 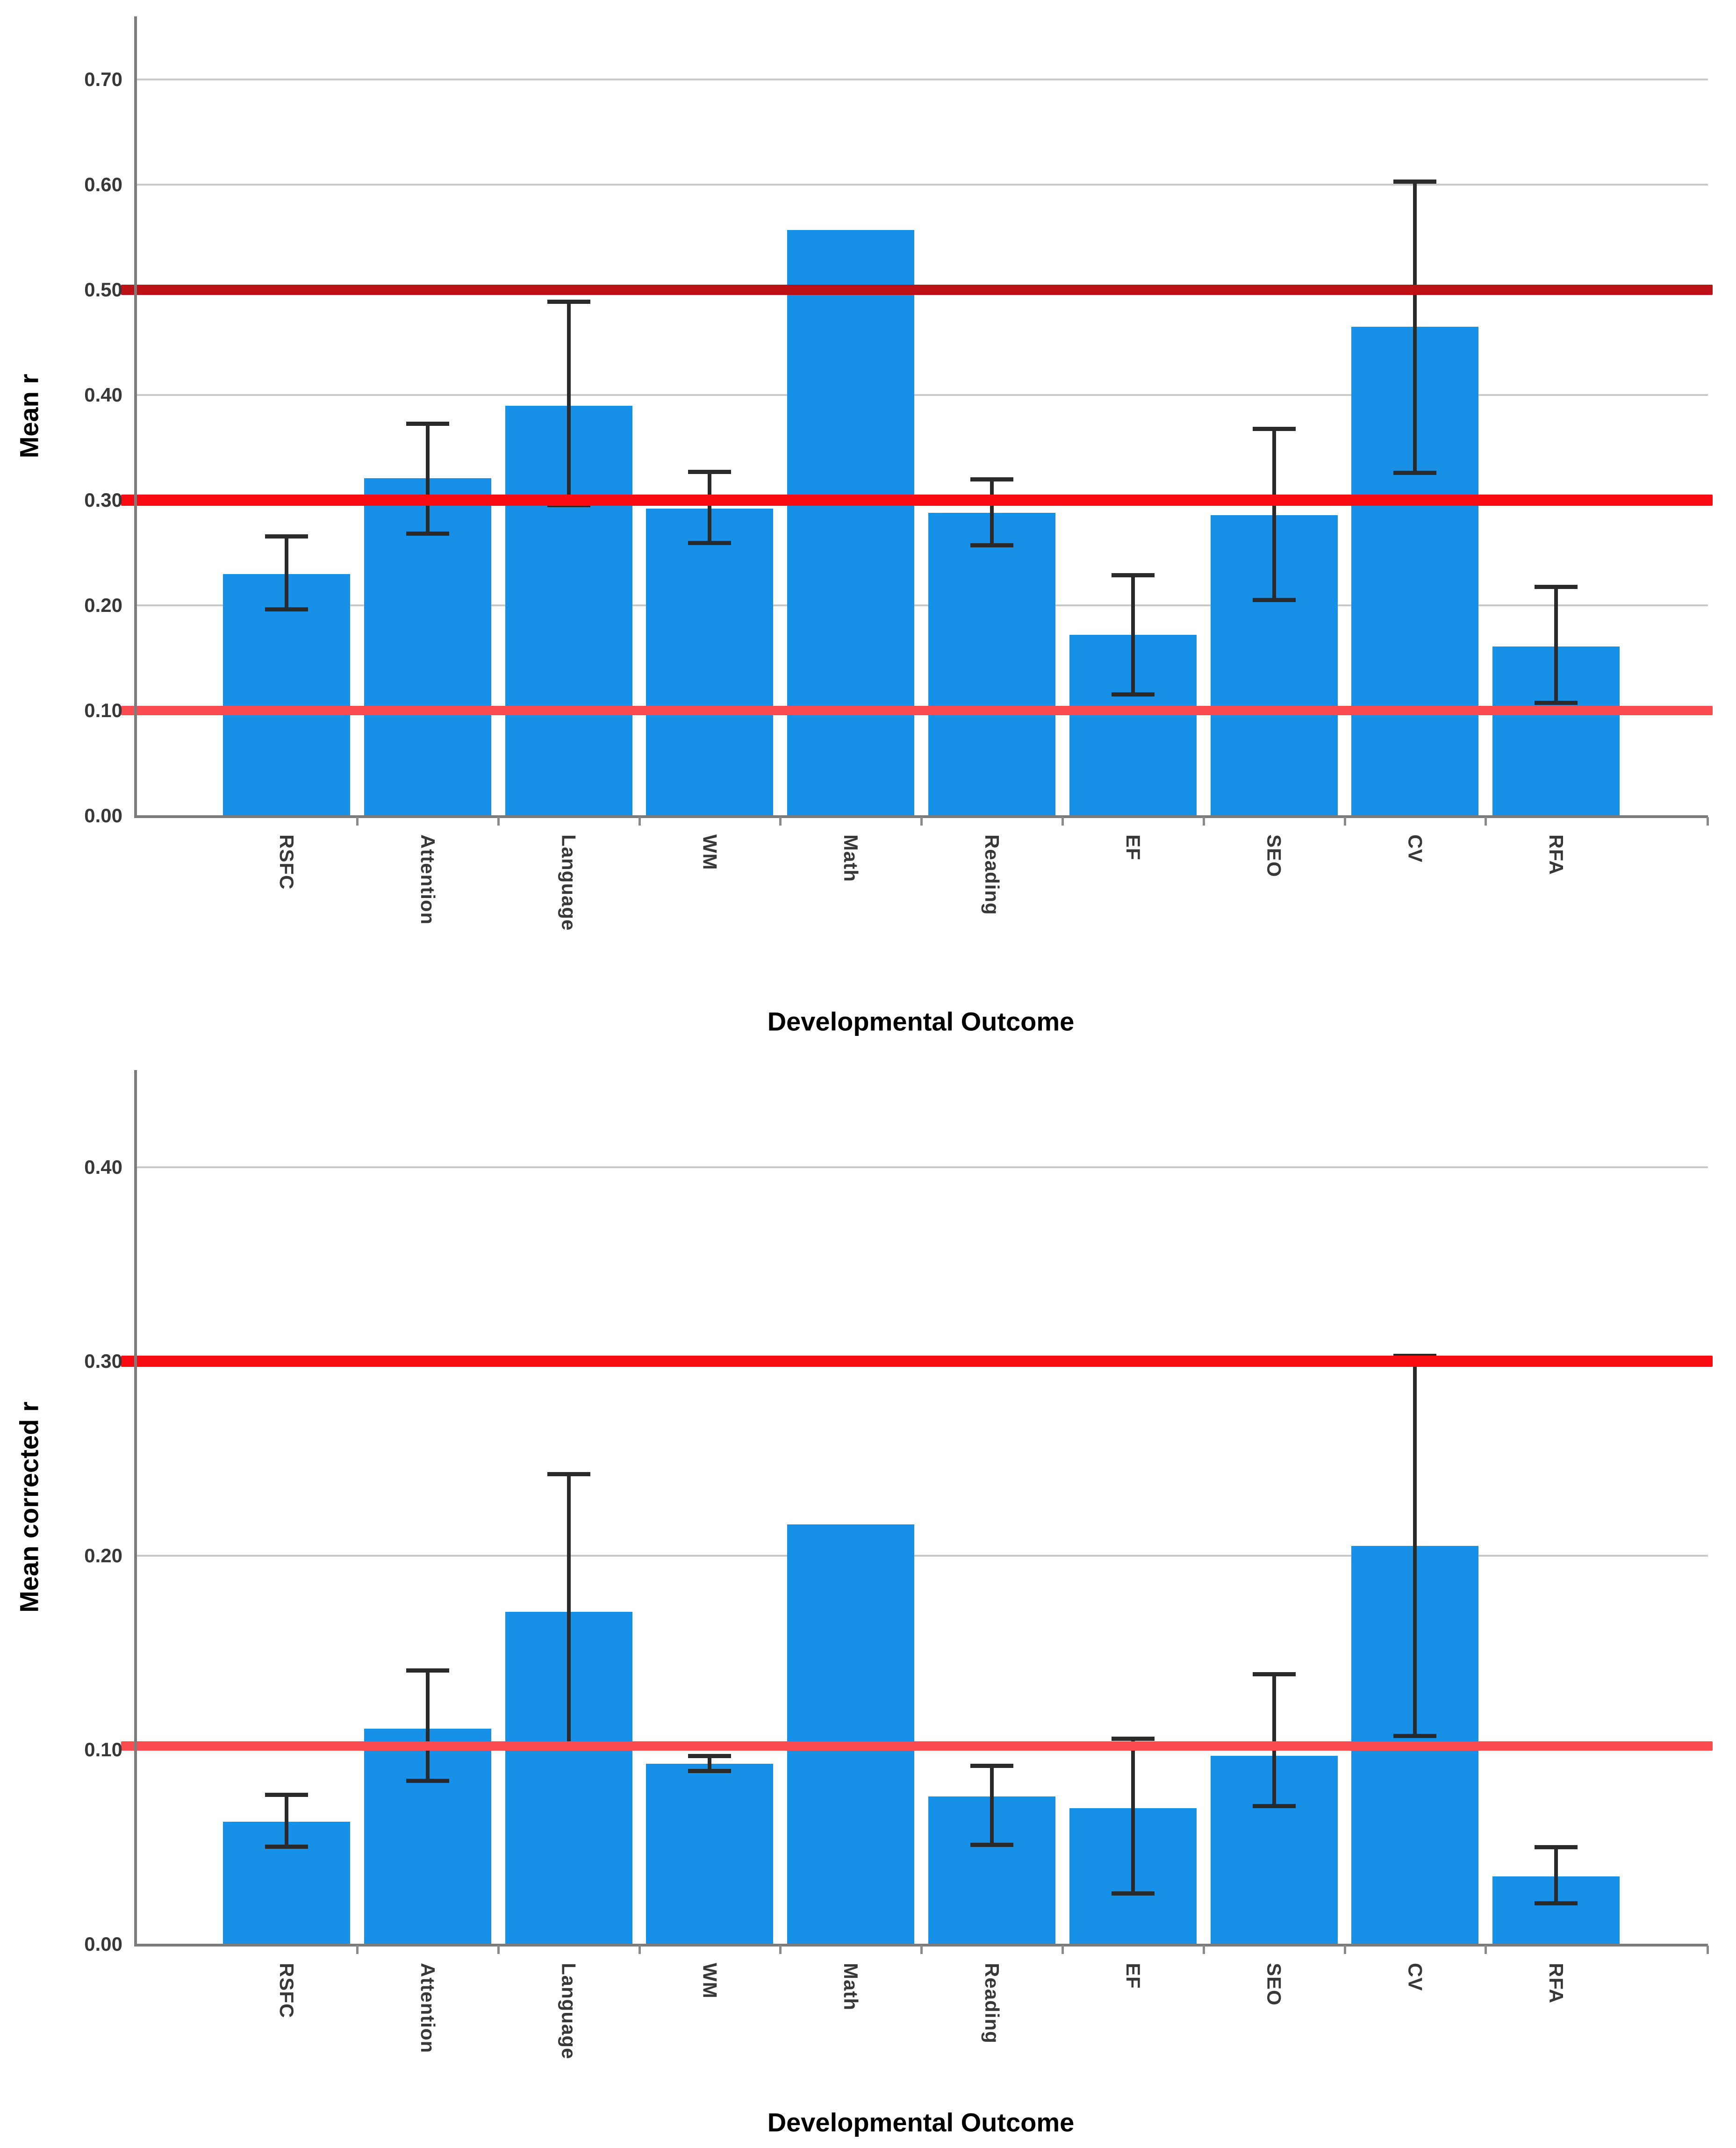 I want to click on error-bar-cap-bottom-WM, so click(x=710, y=1772).